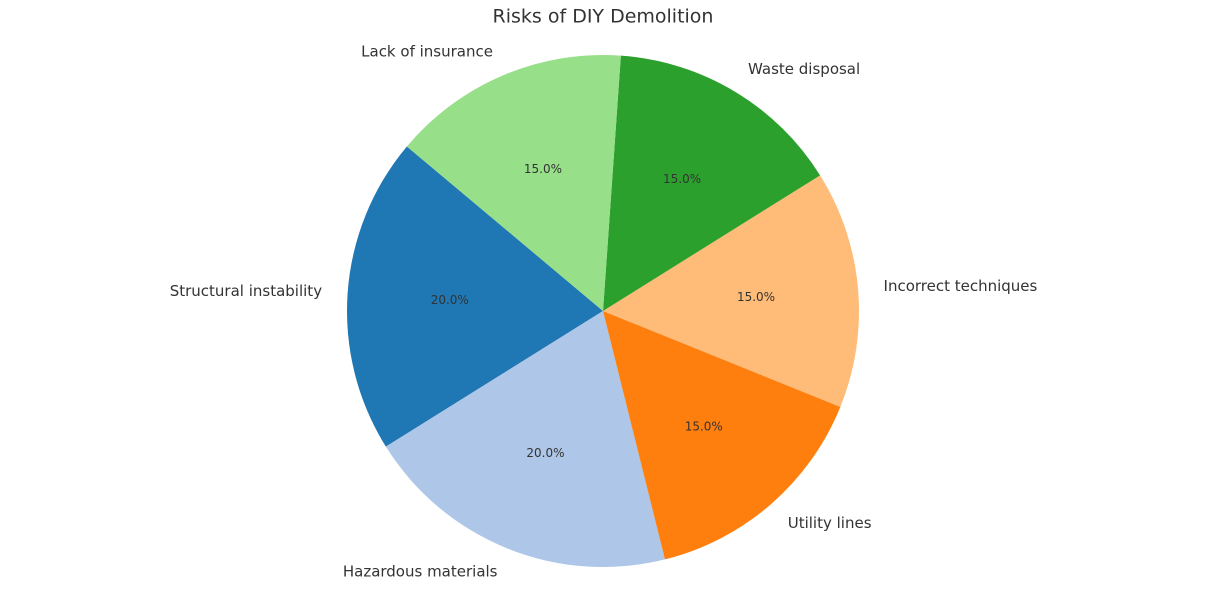 Image resolution: width=1212 pixels, height=602 pixels. Describe the element at coordinates (804, 69) in the screenshot. I see `slice-label: Waste disposal` at that location.